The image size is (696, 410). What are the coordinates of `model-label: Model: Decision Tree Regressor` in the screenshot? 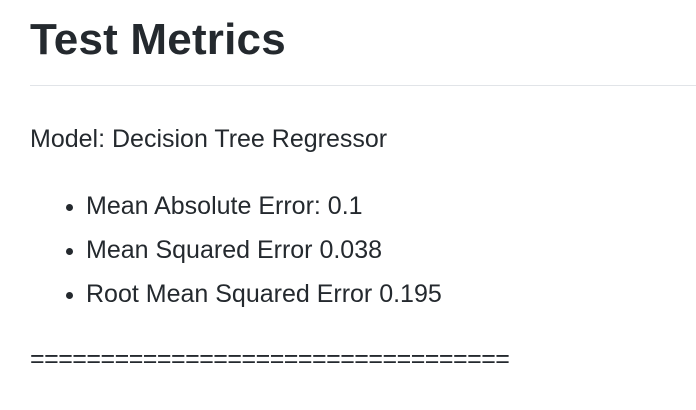 It's located at (209, 139).